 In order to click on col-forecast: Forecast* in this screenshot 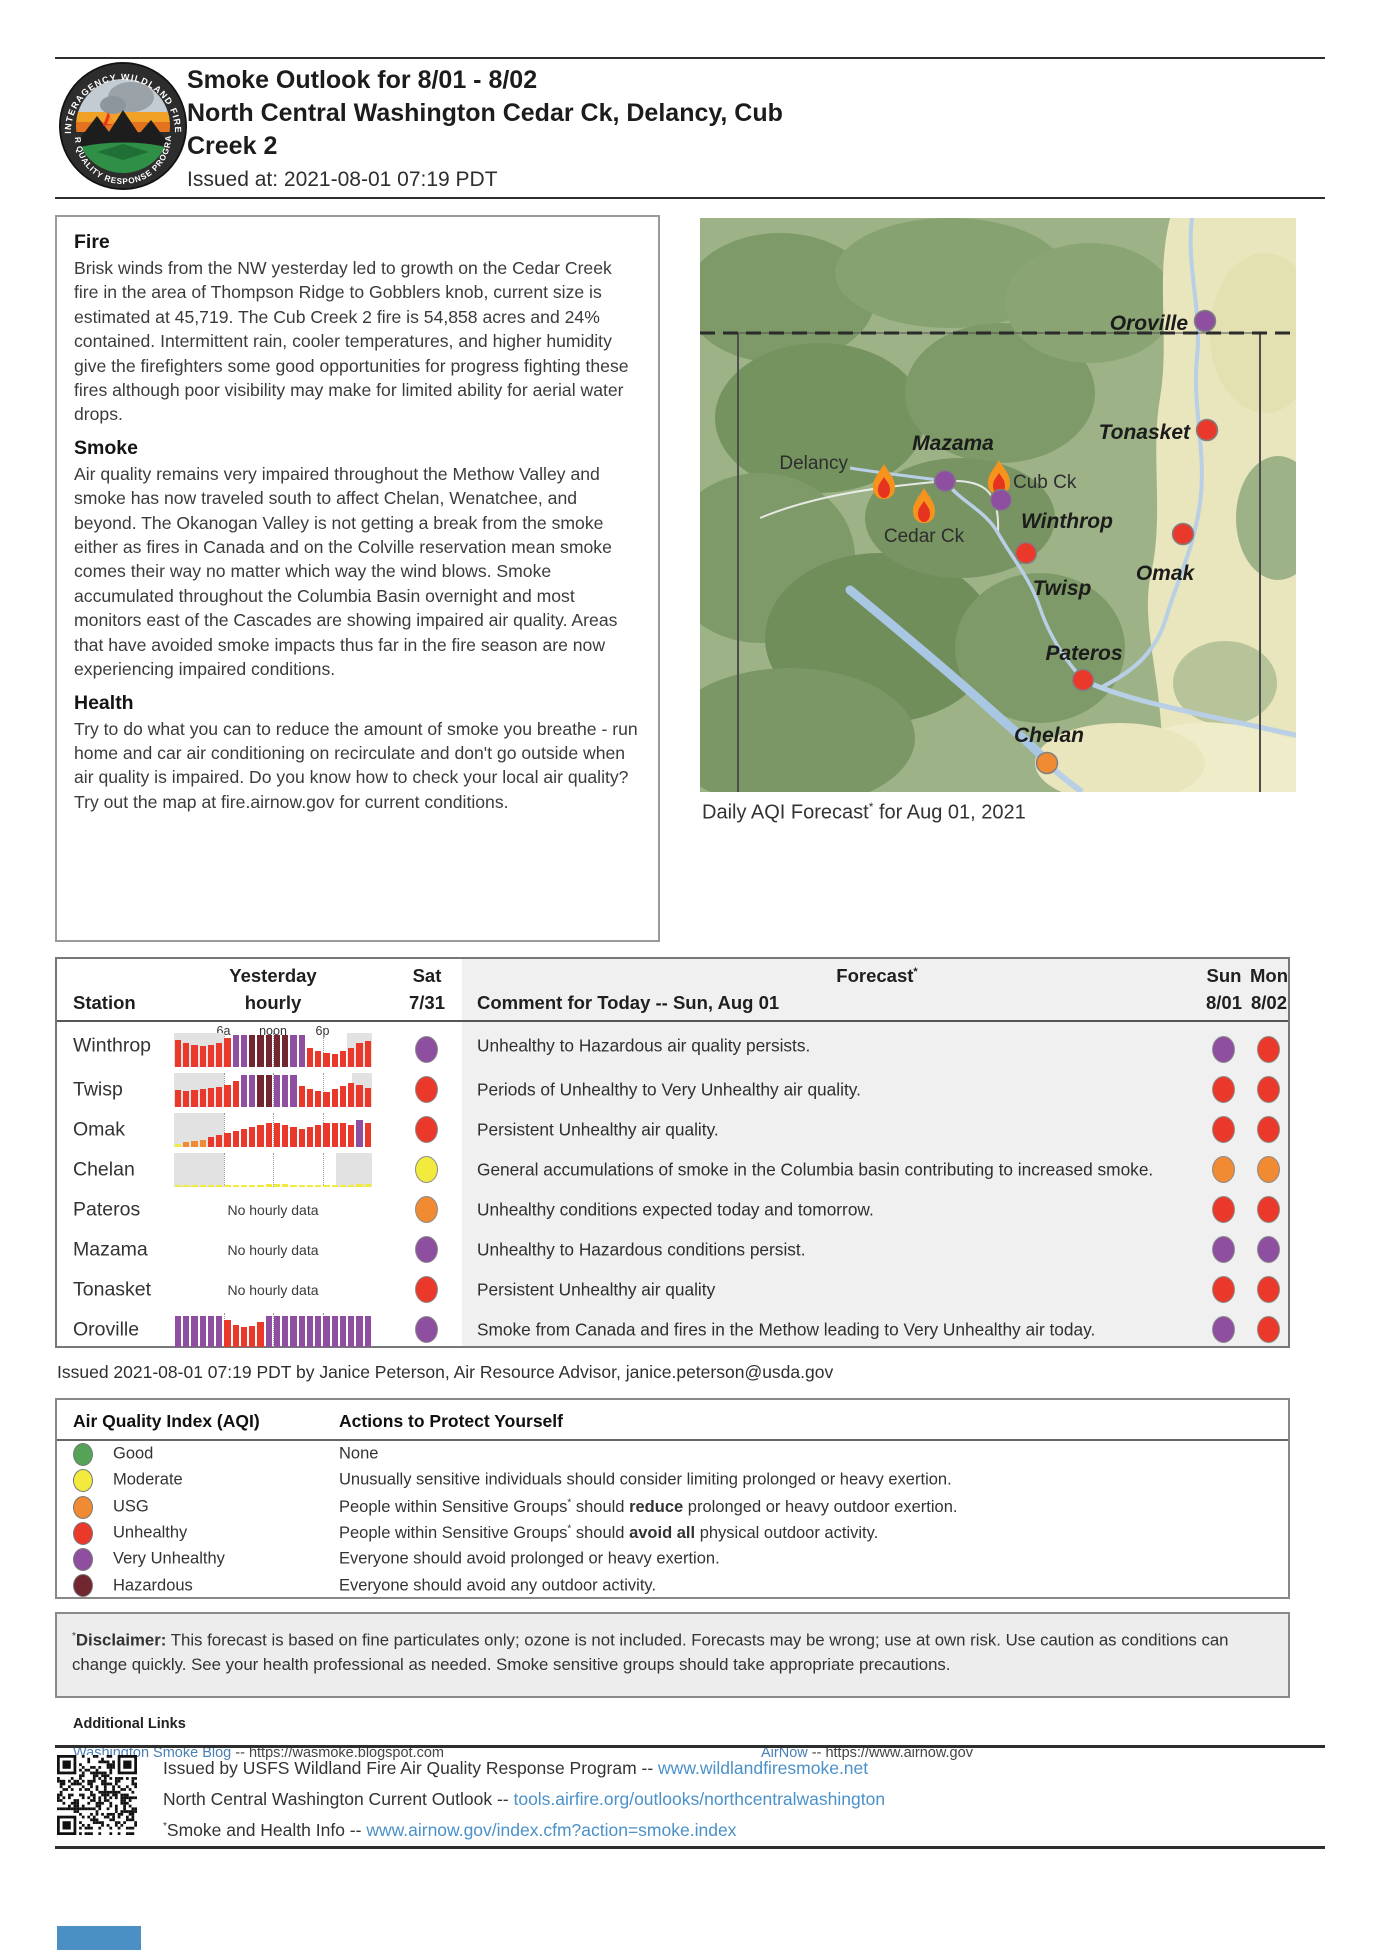, I will do `click(877, 975)`.